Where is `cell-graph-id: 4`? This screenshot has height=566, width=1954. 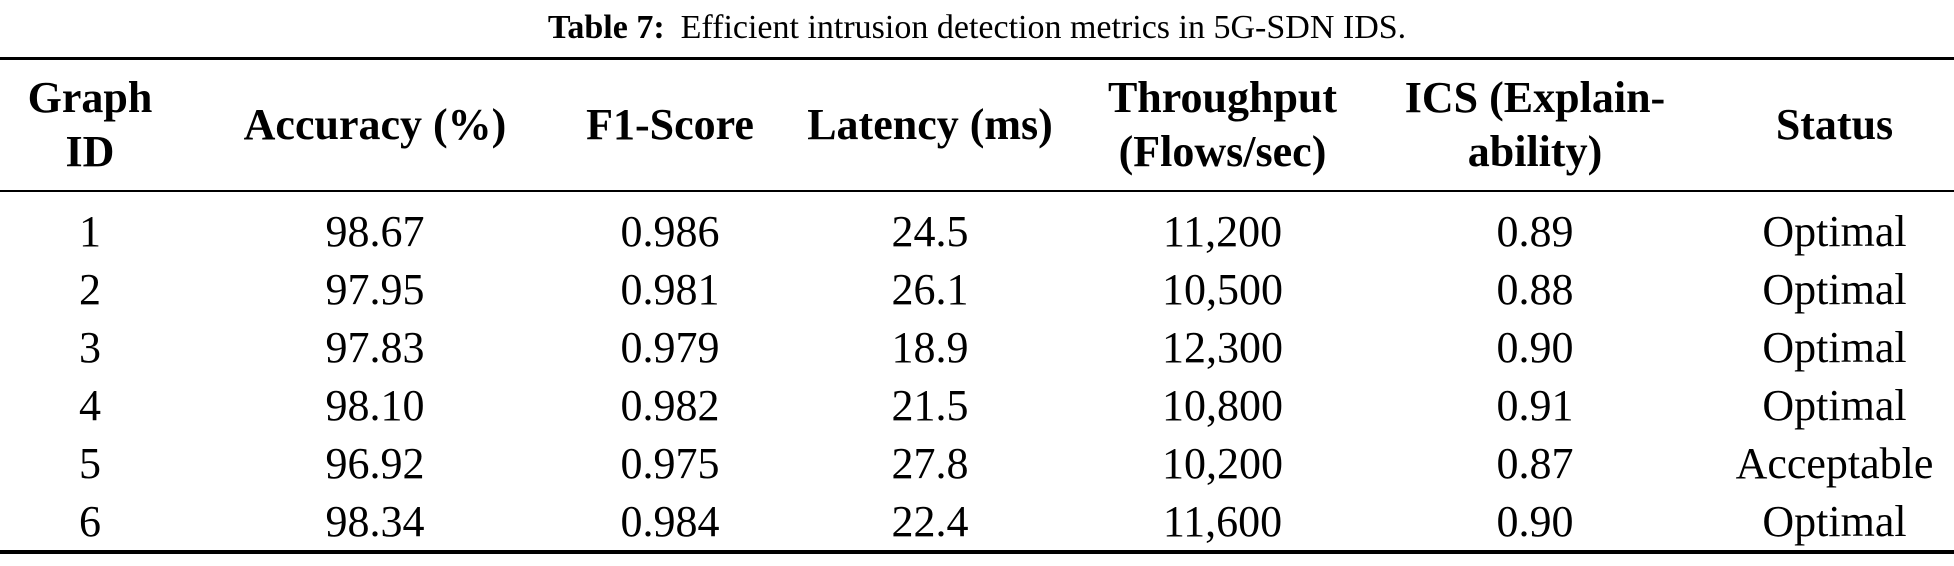
cell-graph-id: 4 is located at coordinates (90, 405).